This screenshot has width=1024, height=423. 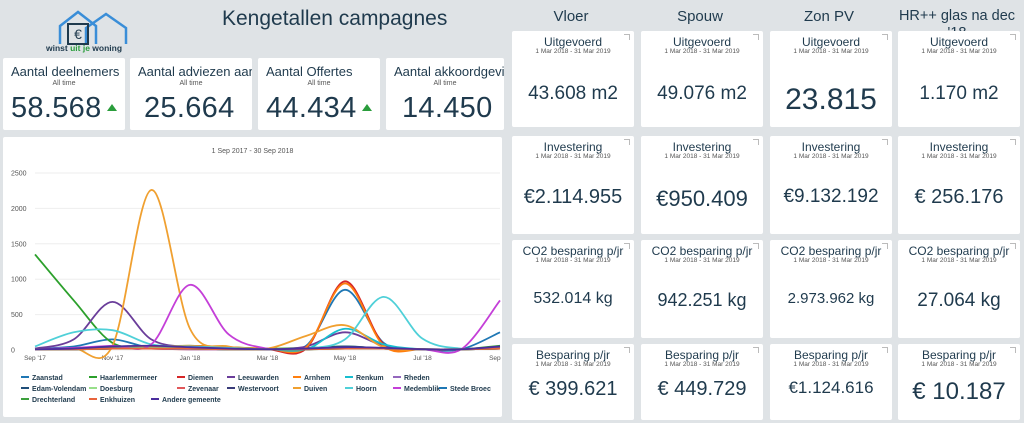 What do you see at coordinates (54, 400) in the screenshot?
I see `legend-label: Drechterland` at bounding box center [54, 400].